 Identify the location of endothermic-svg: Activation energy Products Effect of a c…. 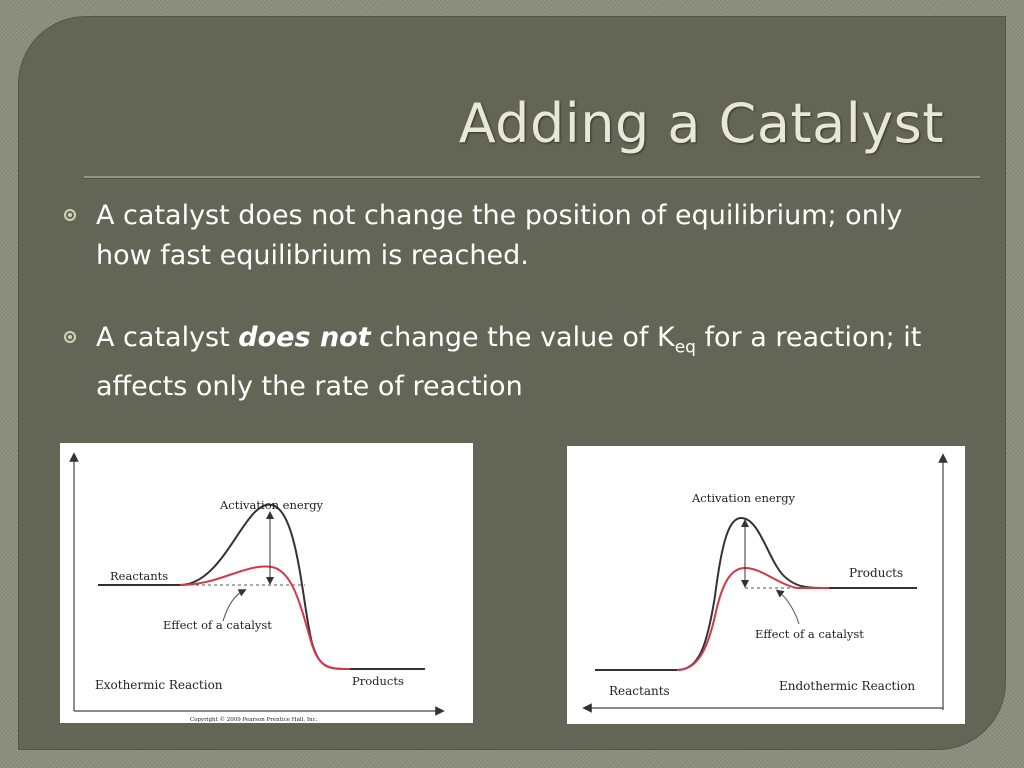
(765, 583).